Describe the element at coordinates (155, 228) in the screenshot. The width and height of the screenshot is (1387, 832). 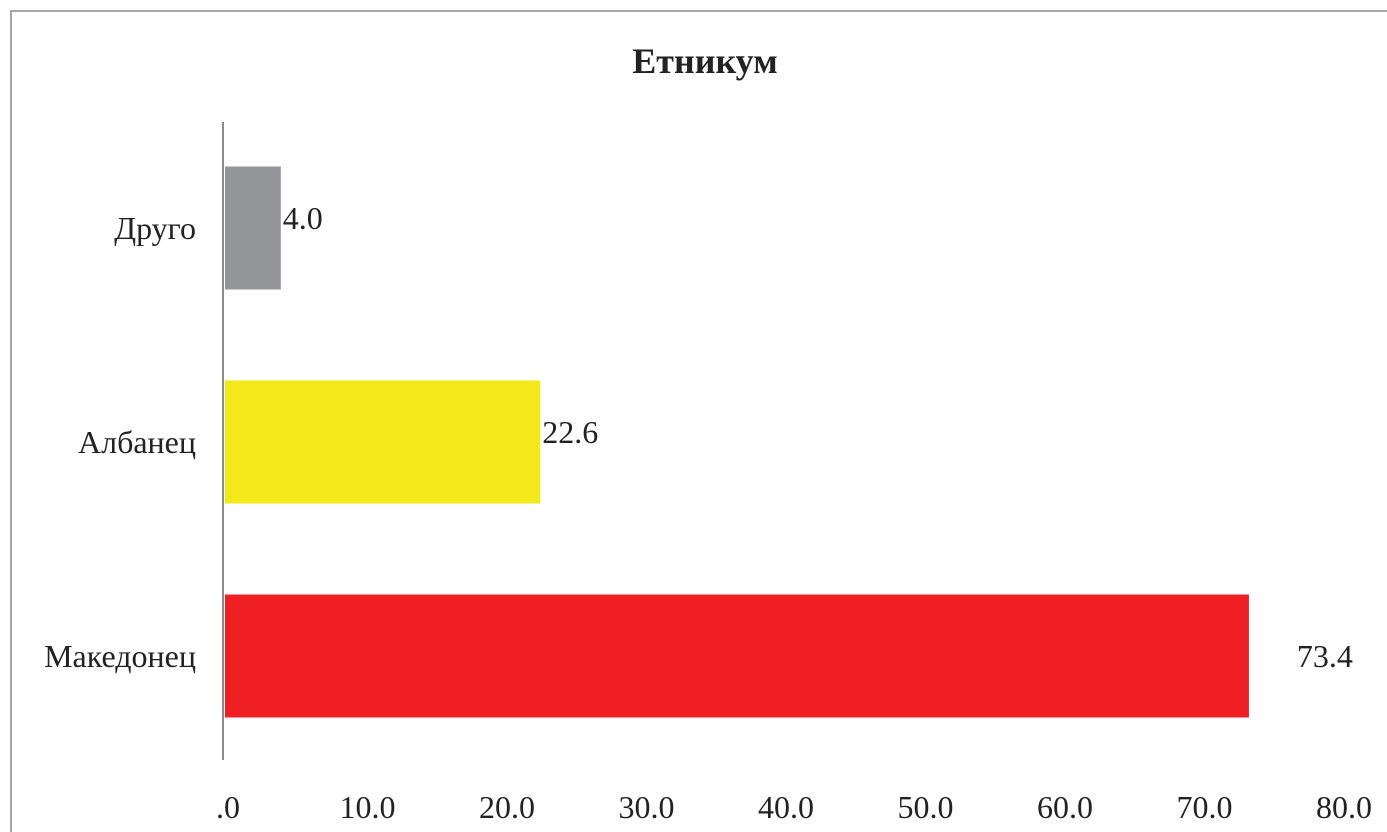
I see `category-label: Друго` at that location.